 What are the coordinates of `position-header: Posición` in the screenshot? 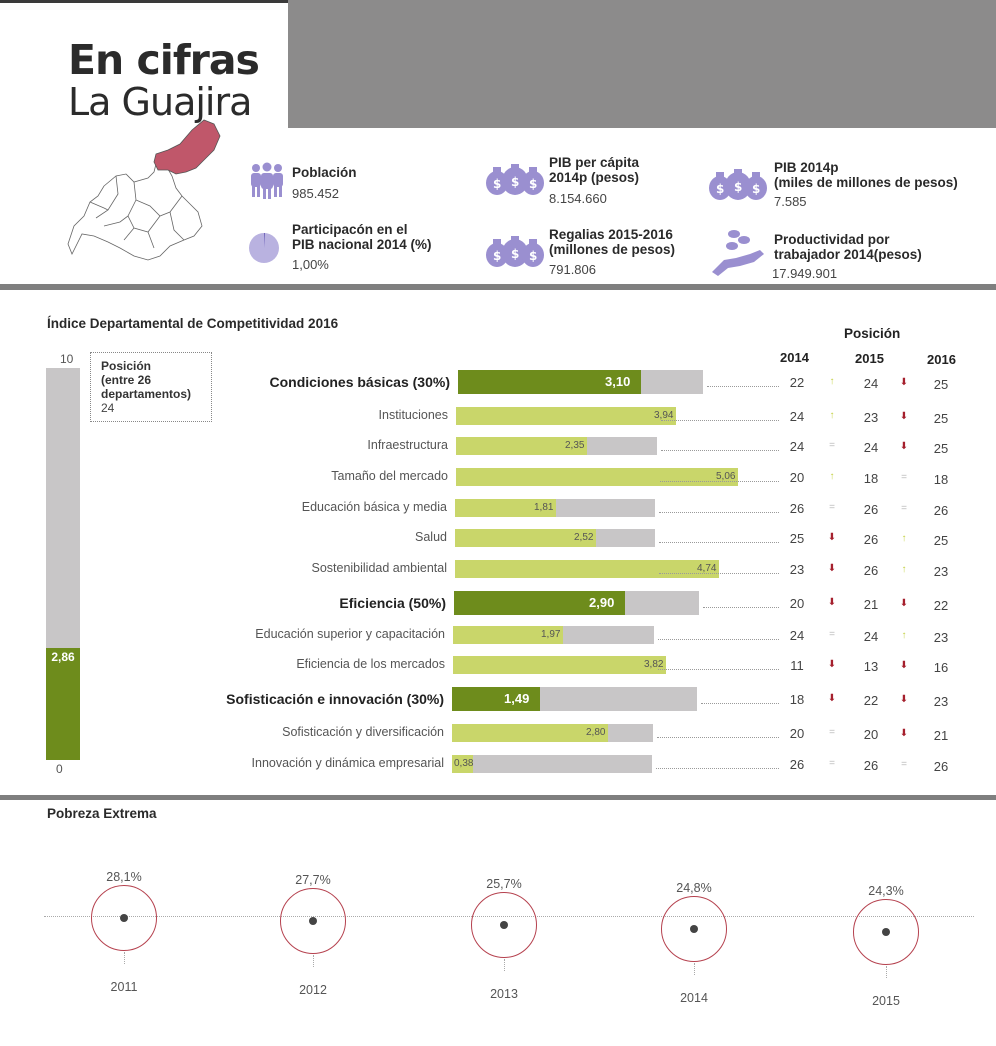 It's located at (872, 333).